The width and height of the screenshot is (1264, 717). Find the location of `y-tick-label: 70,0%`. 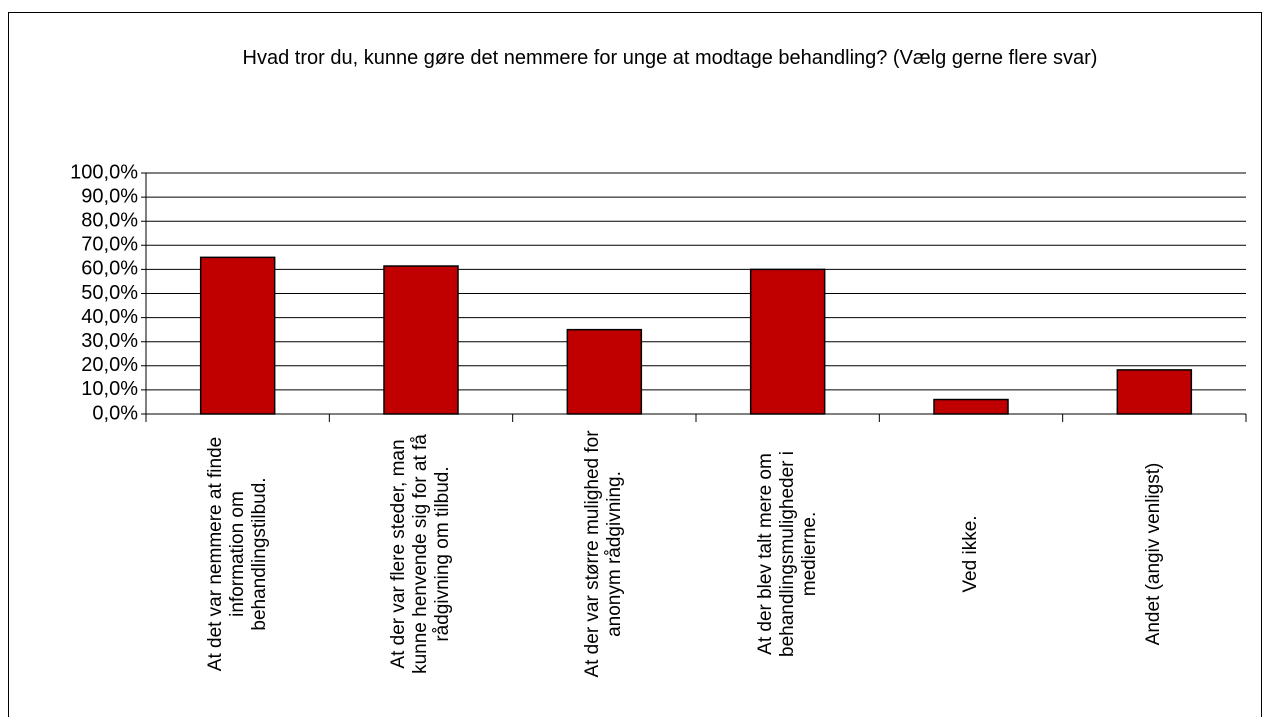

y-tick-label: 70,0% is located at coordinates (109, 245).